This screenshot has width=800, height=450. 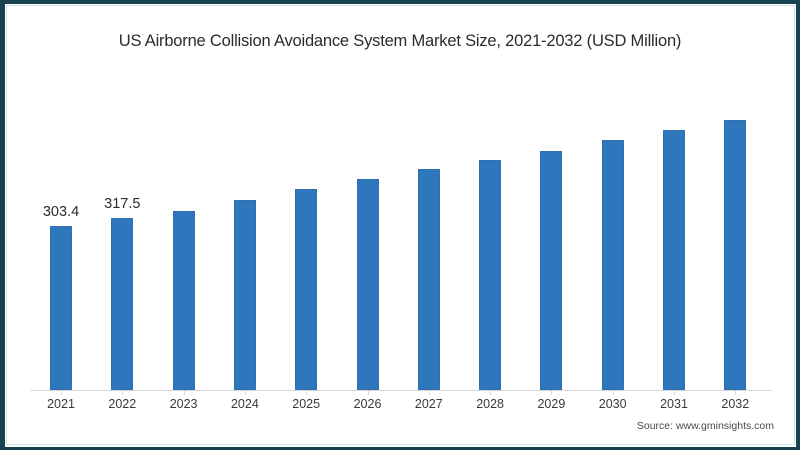 I want to click on source-attribution: Source: www.gminsights.com, so click(x=705, y=426).